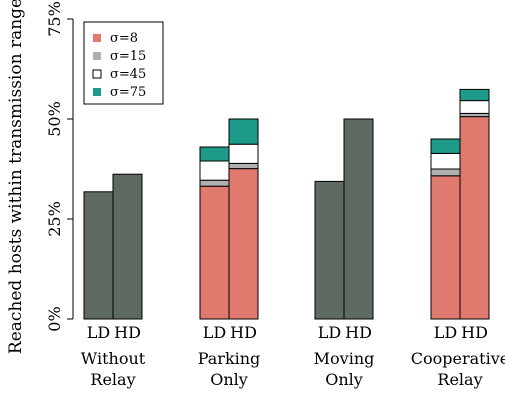  What do you see at coordinates (124, 38) in the screenshot?
I see `legend-label: σ=8` at bounding box center [124, 38].